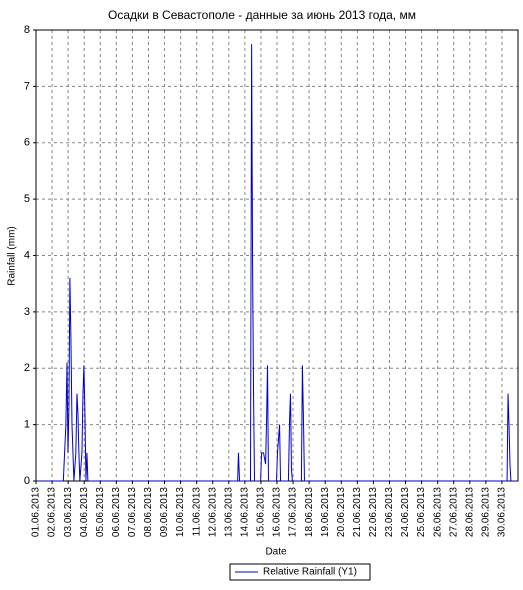 This screenshot has width=523, height=590. What do you see at coordinates (27, 86) in the screenshot?
I see `y-tick-label: 7` at bounding box center [27, 86].